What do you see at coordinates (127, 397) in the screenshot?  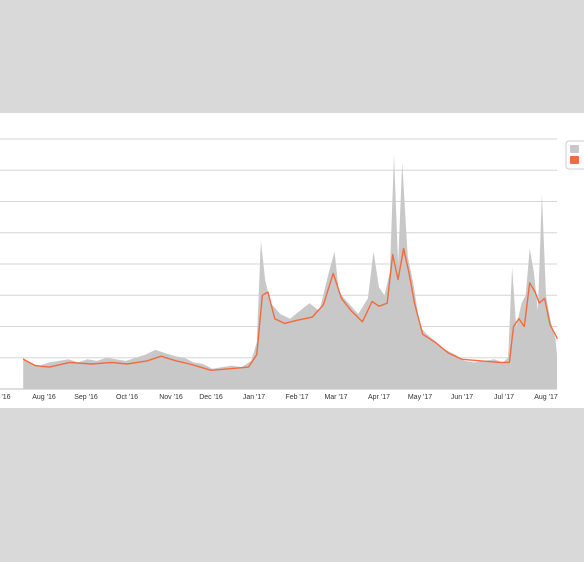 I see `x-tick-label: Oct '16` at bounding box center [127, 397].